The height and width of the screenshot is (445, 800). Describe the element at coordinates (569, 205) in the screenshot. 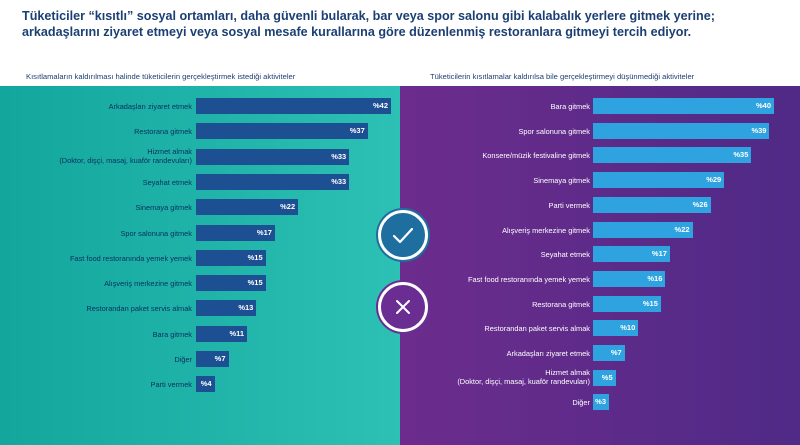

I see `right-category-label: Parti vermek` at that location.